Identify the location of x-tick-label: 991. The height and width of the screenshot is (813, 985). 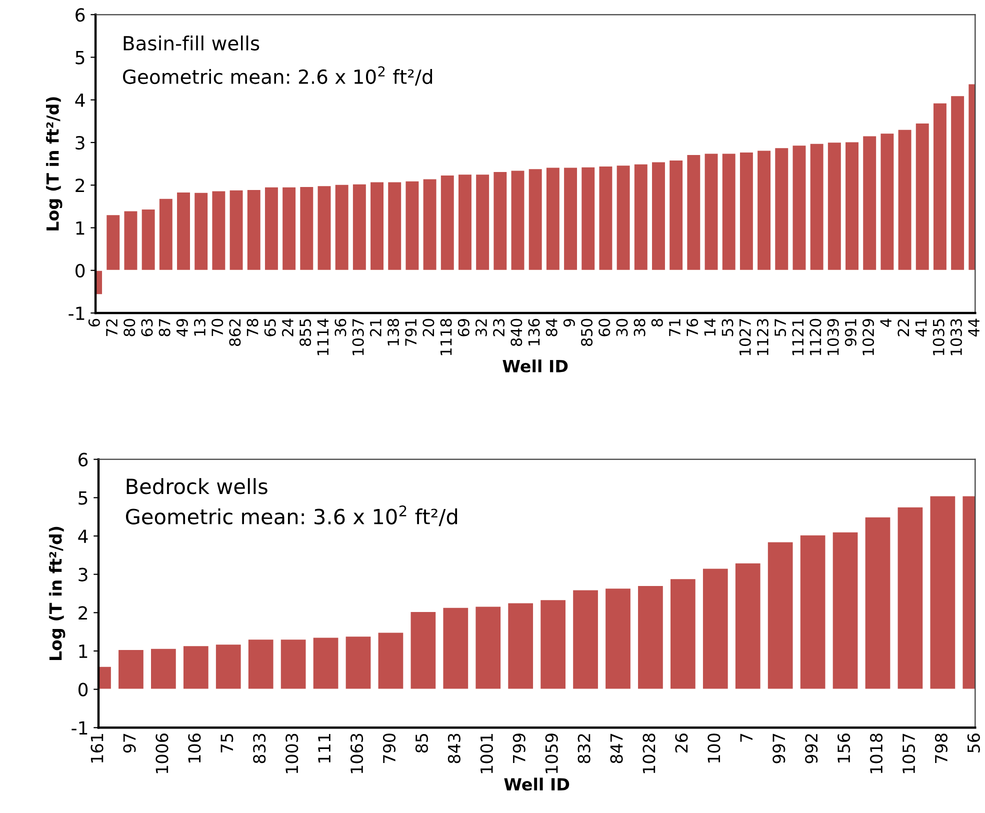
(850, 332).